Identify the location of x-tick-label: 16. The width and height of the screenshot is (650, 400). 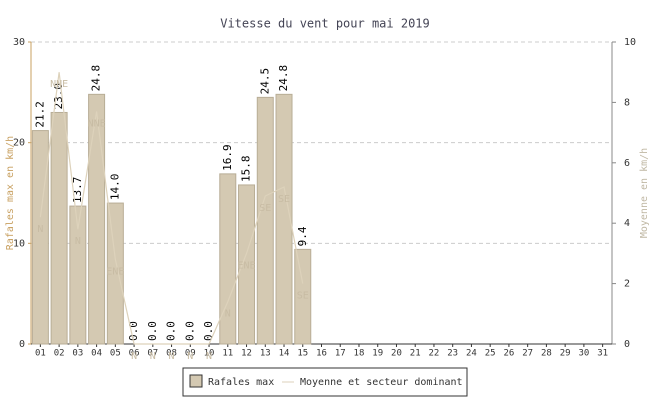
(321, 354).